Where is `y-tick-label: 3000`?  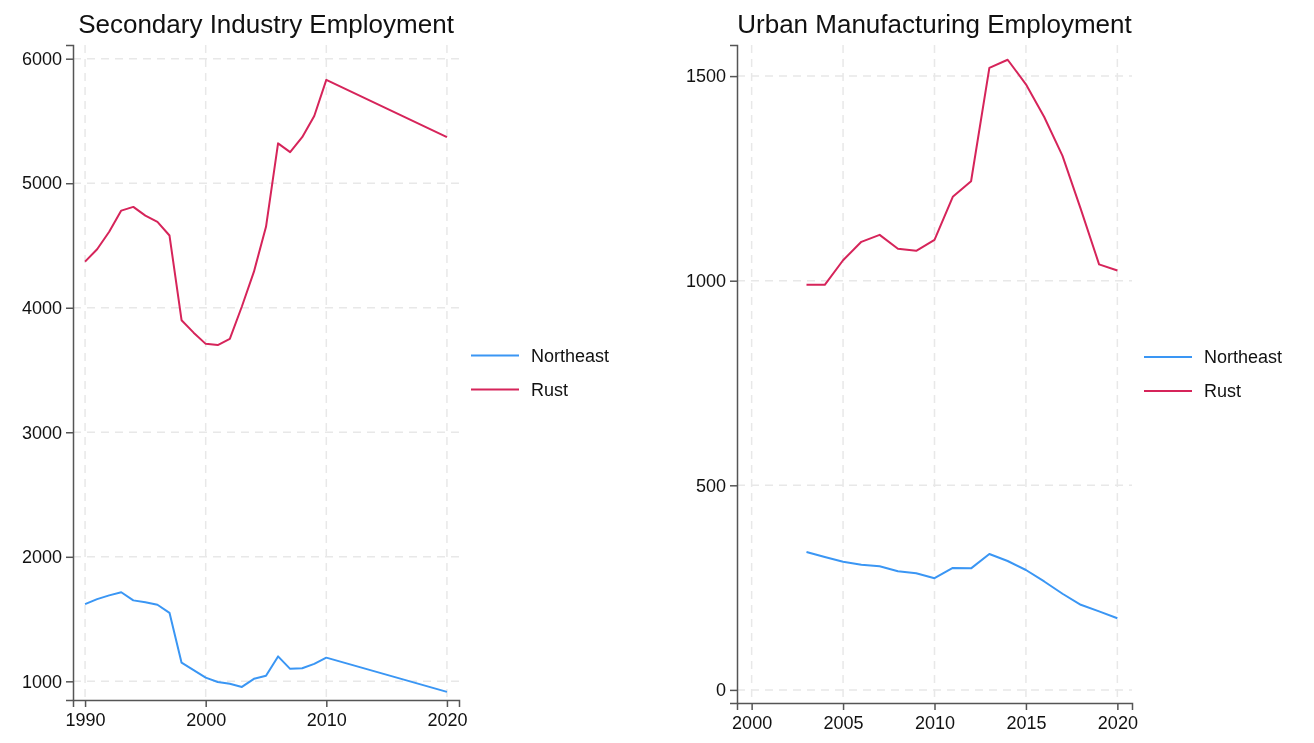 y-tick-label: 3000 is located at coordinates (41, 432).